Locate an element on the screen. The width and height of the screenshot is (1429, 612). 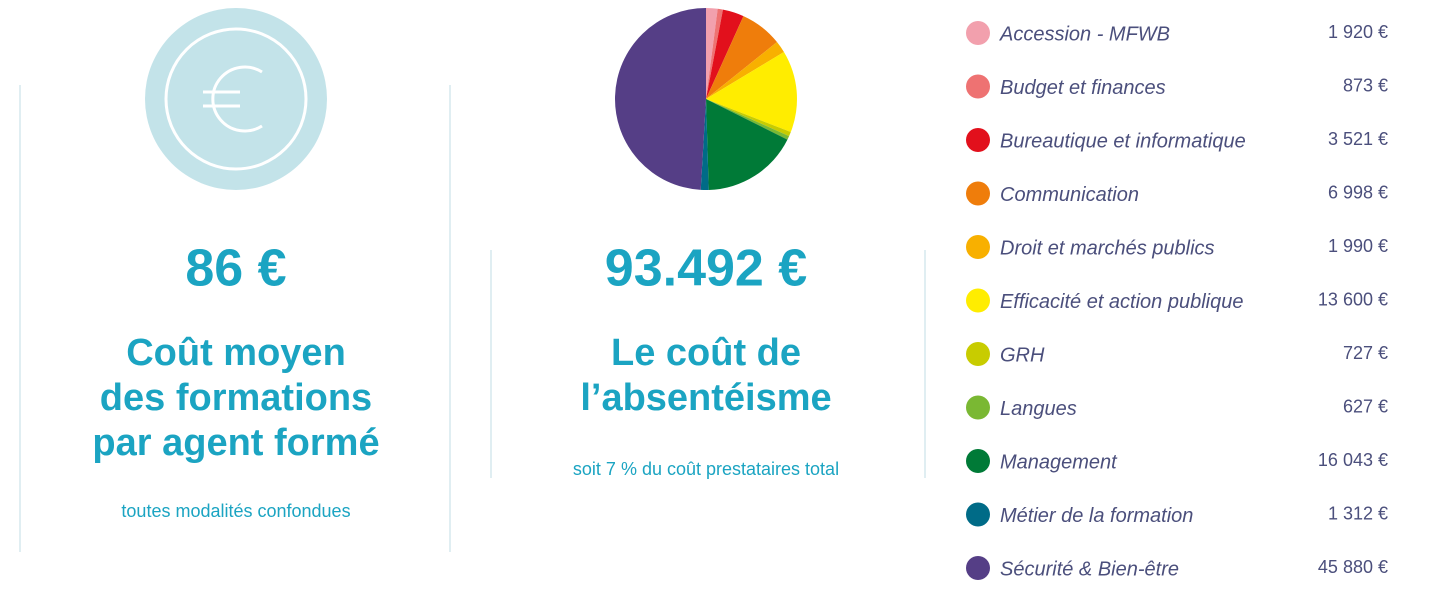
value-label: 13 600 € is located at coordinates (1353, 299).